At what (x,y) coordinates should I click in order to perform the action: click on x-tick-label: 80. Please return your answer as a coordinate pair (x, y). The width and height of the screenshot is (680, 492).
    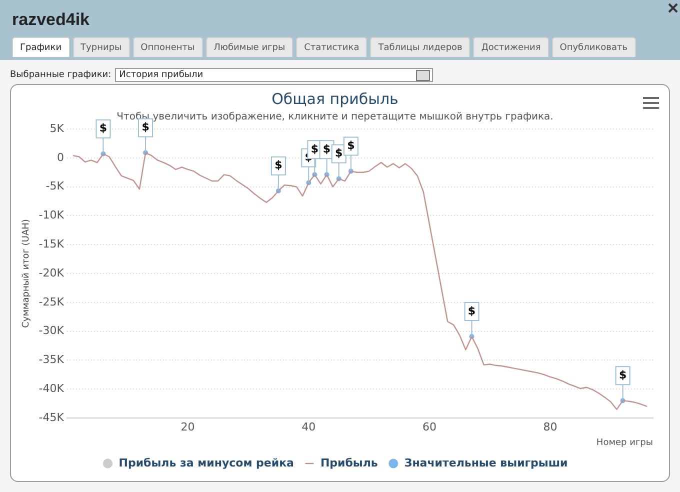
    Looking at the image, I should click on (550, 427).